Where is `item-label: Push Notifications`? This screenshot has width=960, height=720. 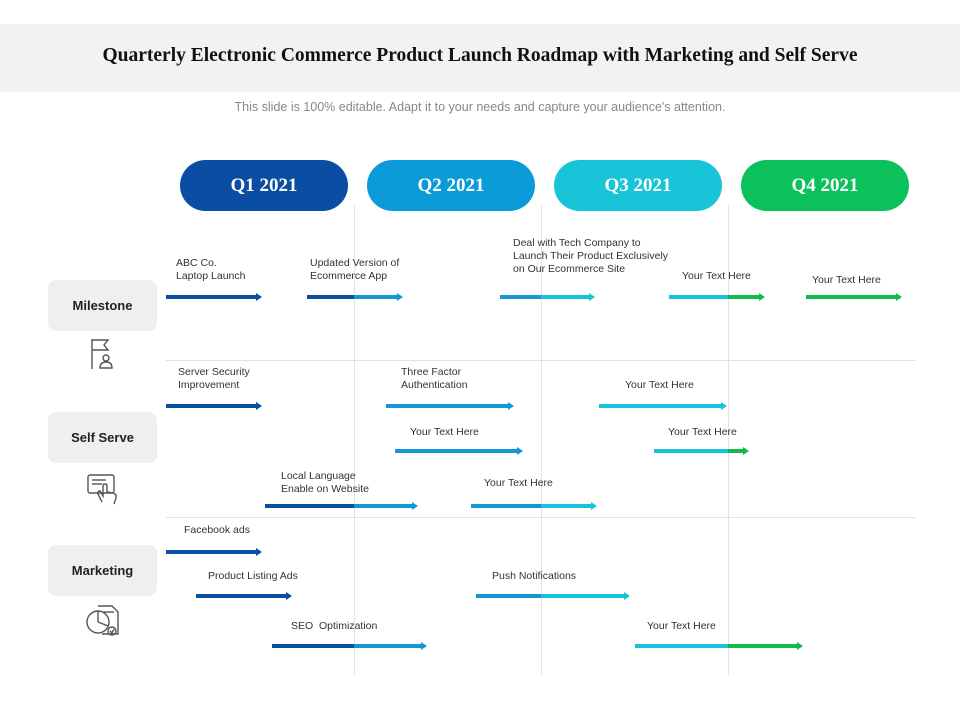 item-label: Push Notifications is located at coordinates (534, 576).